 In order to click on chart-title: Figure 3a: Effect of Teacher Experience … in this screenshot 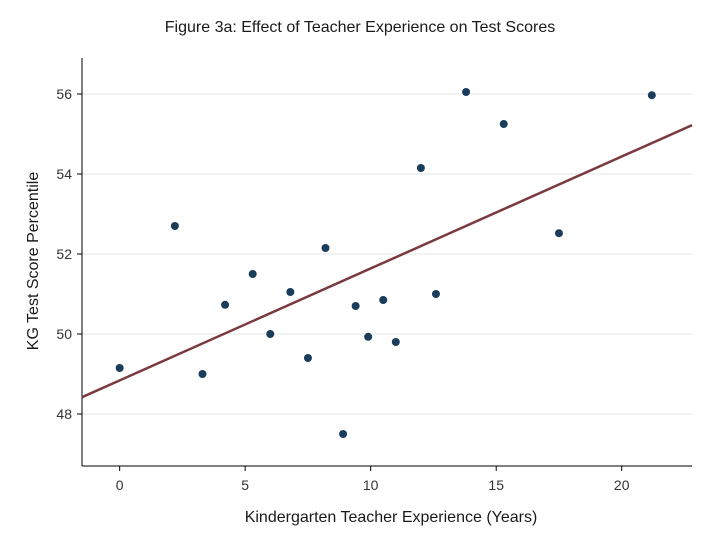, I will do `click(360, 27)`.